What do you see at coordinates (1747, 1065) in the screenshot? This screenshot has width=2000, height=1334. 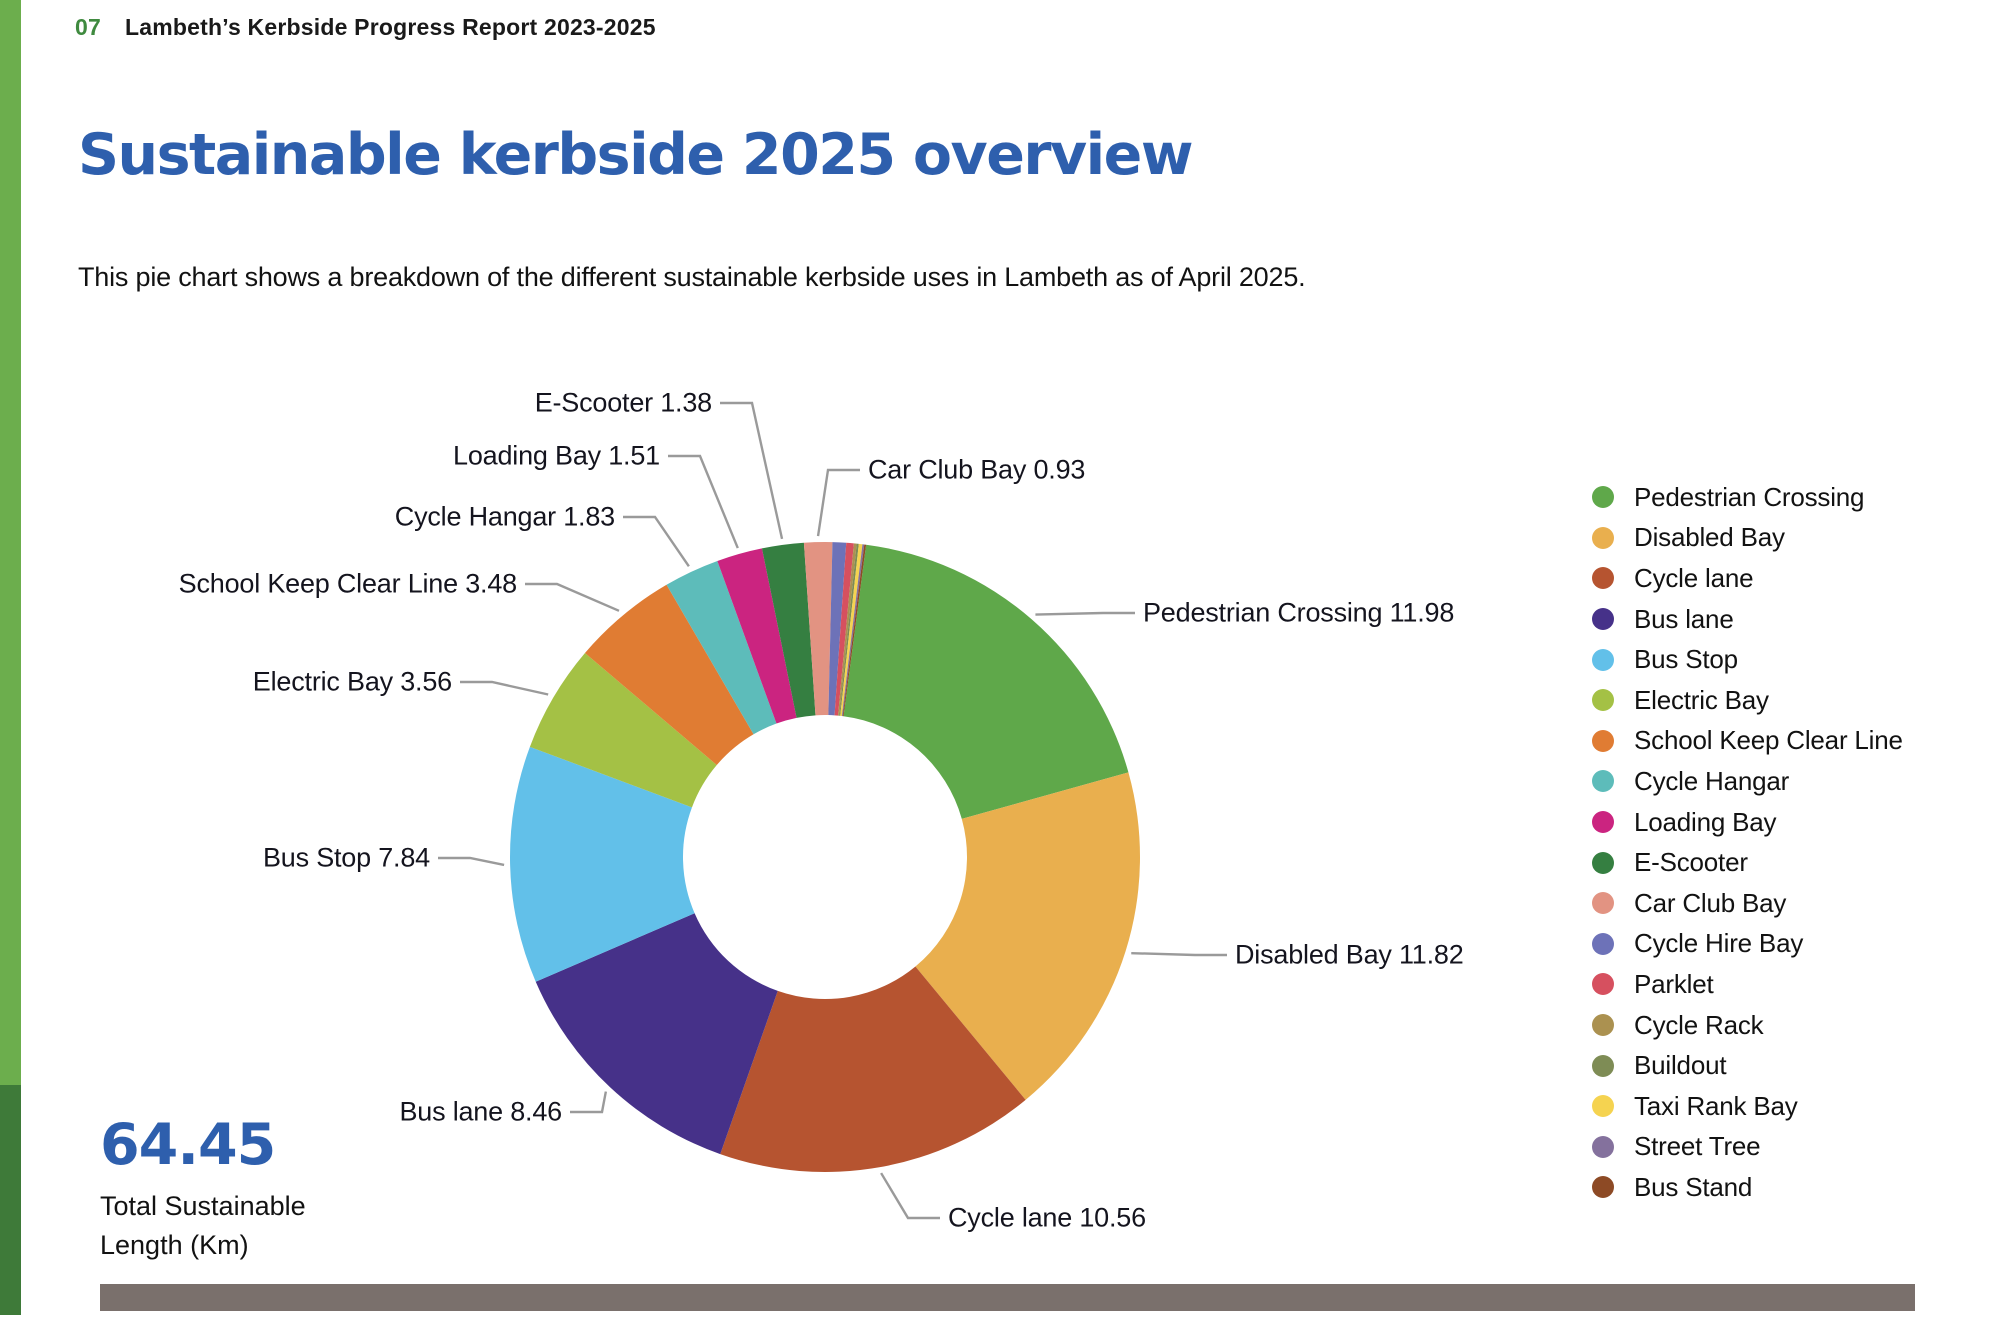 I see `legend-item-buildout: Buildout` at bounding box center [1747, 1065].